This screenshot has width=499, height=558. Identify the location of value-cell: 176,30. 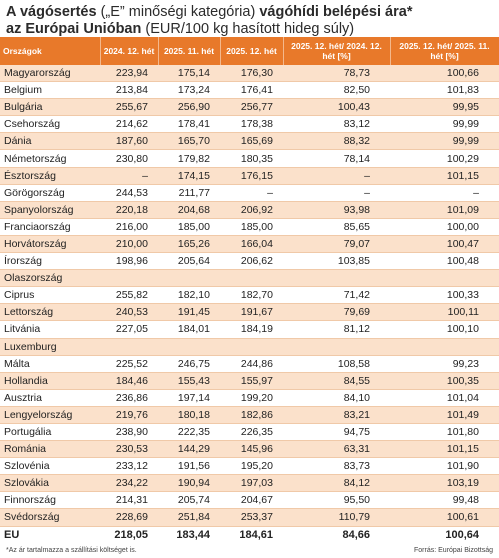
(251, 74).